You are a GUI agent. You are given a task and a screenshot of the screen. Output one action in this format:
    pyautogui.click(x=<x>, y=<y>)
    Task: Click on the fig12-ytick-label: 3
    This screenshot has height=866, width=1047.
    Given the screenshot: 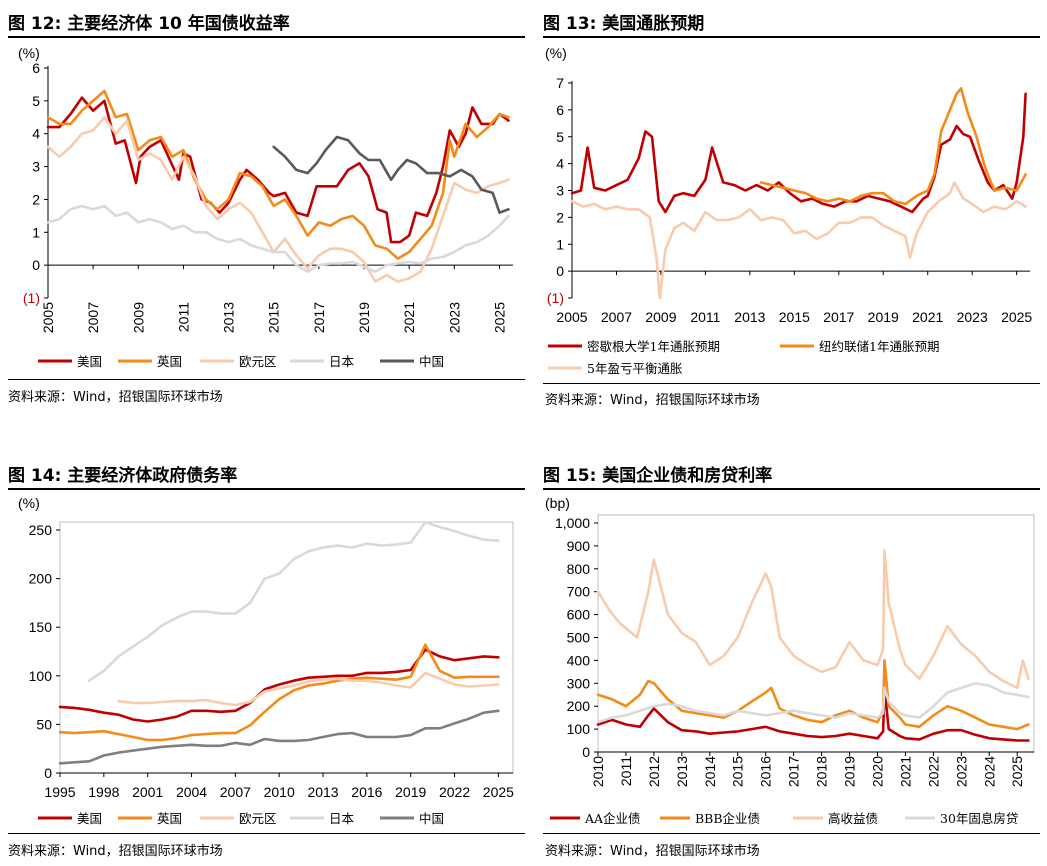 What is the action you would take?
    pyautogui.click(x=36, y=167)
    